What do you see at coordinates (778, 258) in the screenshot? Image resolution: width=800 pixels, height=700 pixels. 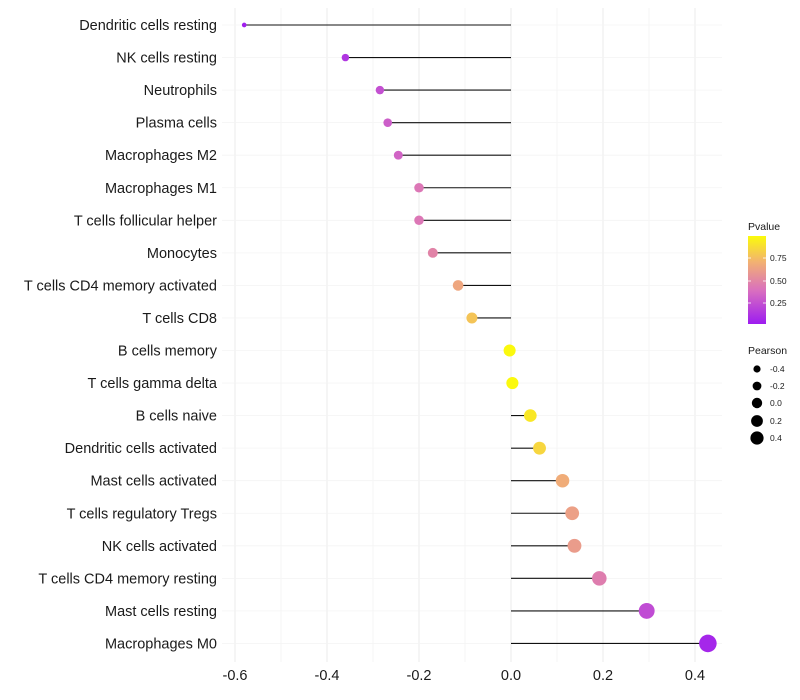 I see `pvalue-legend-label-075: 0.75` at bounding box center [778, 258].